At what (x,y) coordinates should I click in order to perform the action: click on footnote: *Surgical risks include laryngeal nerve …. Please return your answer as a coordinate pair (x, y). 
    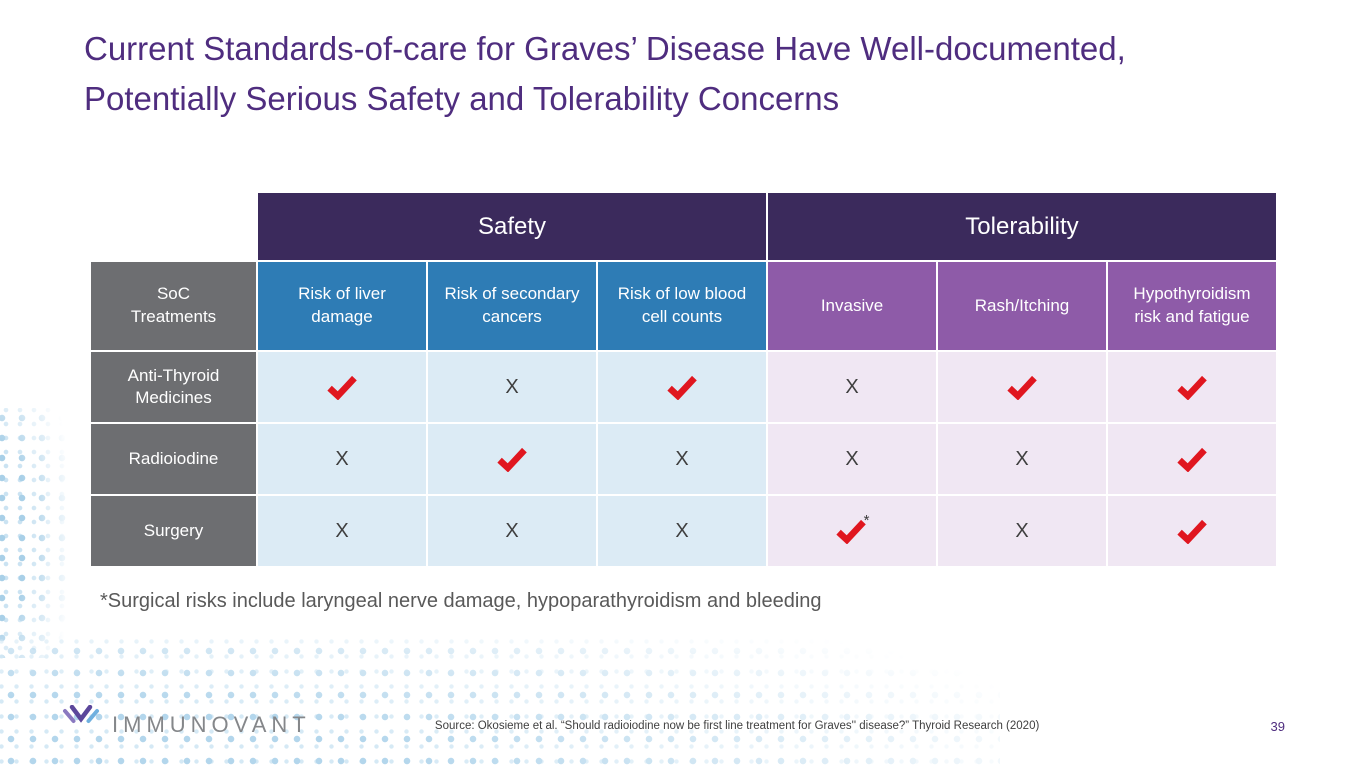
    Looking at the image, I should click on (461, 601).